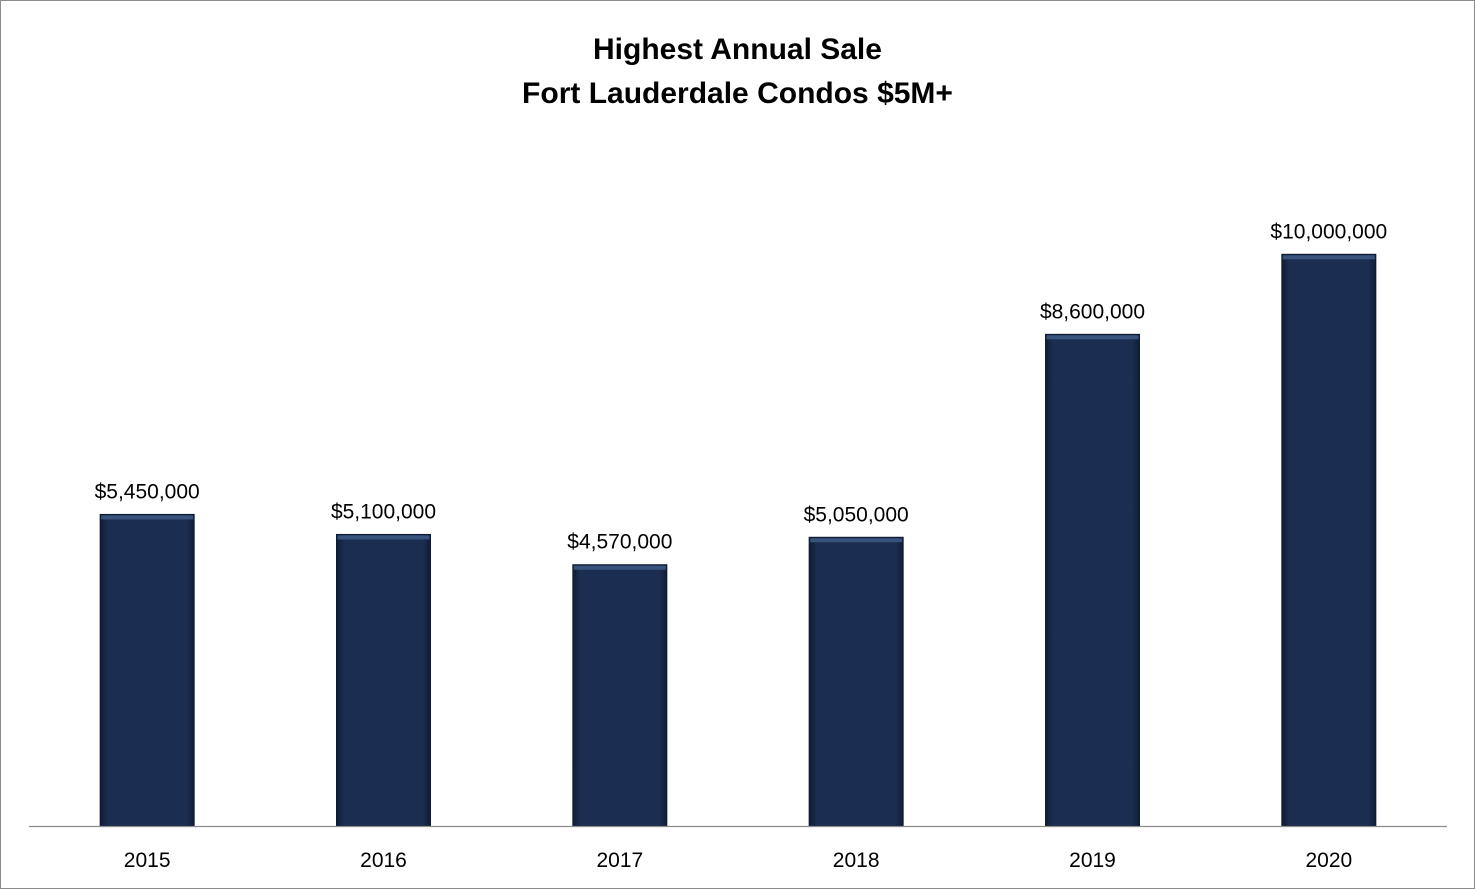 The height and width of the screenshot is (889, 1475). I want to click on x-tick-label-2016: 2016, so click(383, 860).